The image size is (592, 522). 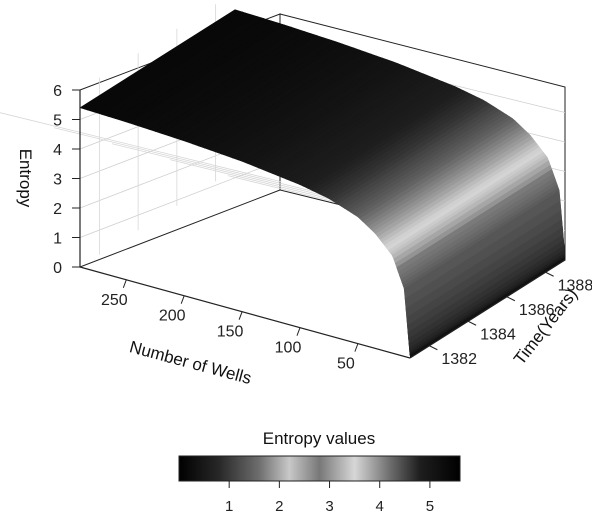 I want to click on x-axis-line, so click(x=245, y=312).